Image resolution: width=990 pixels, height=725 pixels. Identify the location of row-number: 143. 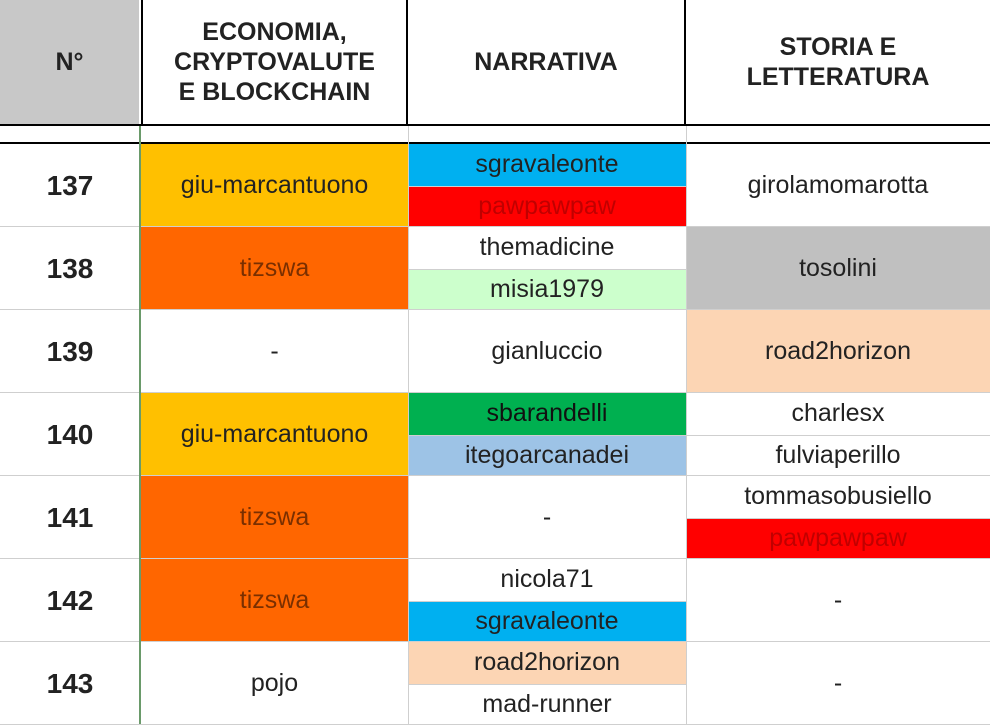
(70, 683).